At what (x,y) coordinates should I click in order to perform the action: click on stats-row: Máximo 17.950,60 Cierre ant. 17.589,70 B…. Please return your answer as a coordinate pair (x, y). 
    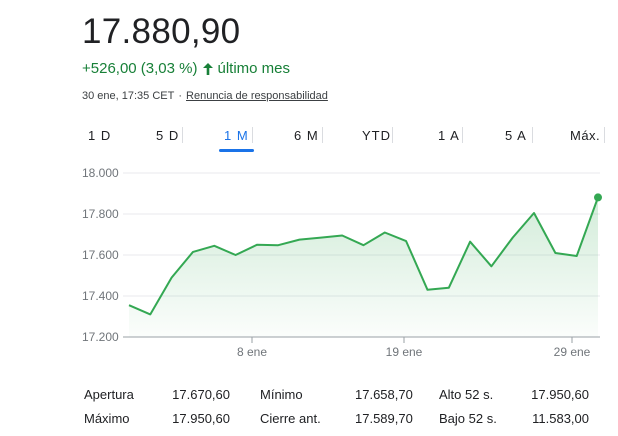
    Looking at the image, I should click on (349, 418).